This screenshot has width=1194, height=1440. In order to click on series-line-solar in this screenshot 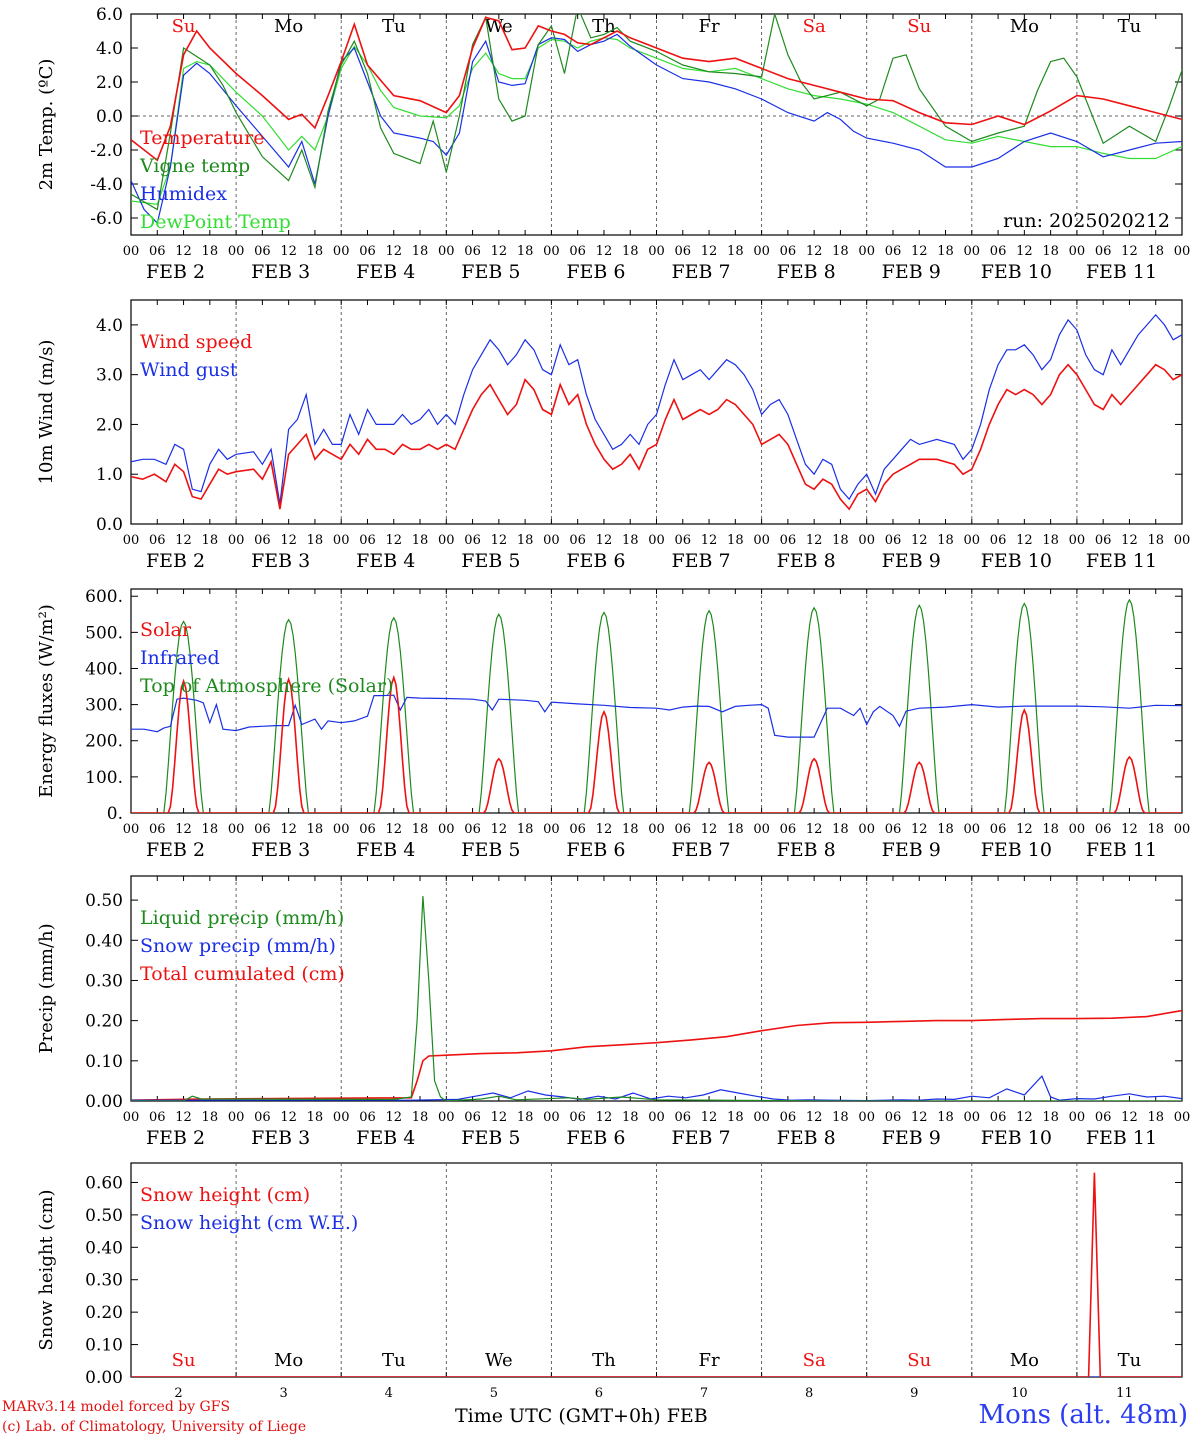, I will do `click(656, 743)`.